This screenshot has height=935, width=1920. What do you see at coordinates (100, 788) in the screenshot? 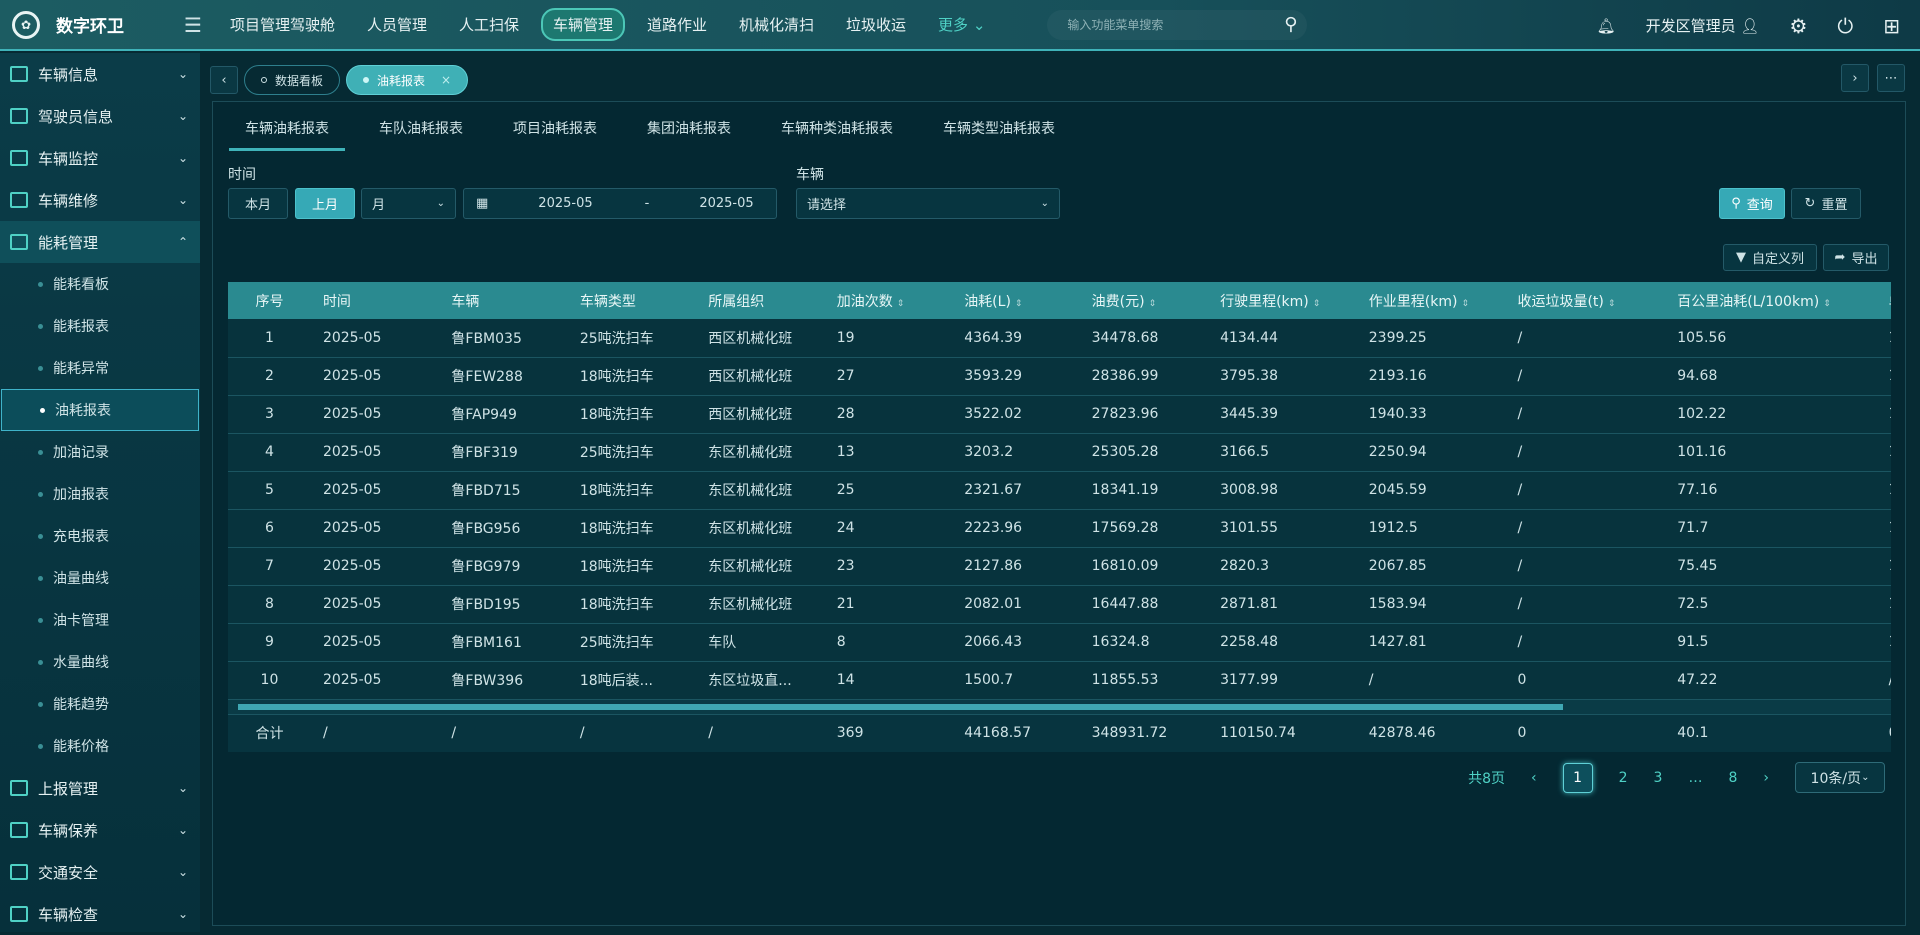
I see `sidebar-group: 上报管理 ⌄` at bounding box center [100, 788].